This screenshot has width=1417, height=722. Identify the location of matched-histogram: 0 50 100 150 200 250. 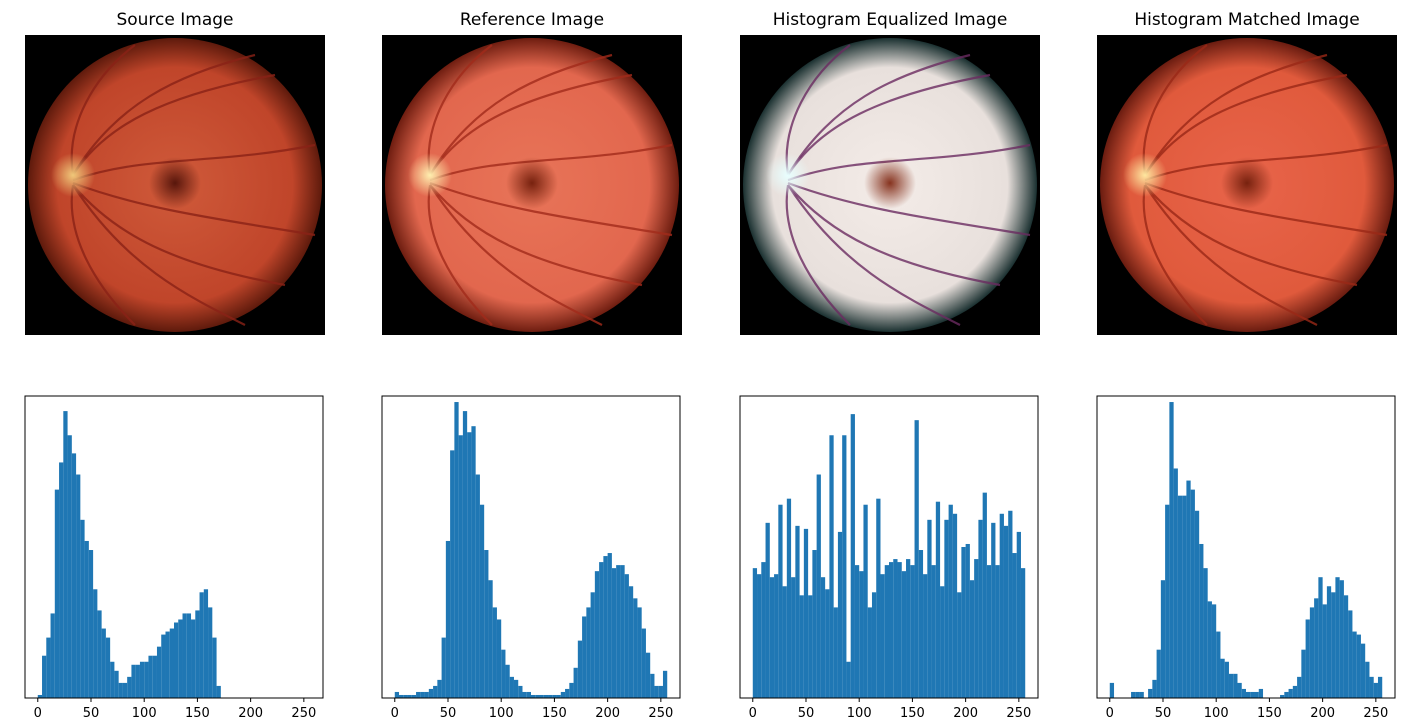
(1246, 558).